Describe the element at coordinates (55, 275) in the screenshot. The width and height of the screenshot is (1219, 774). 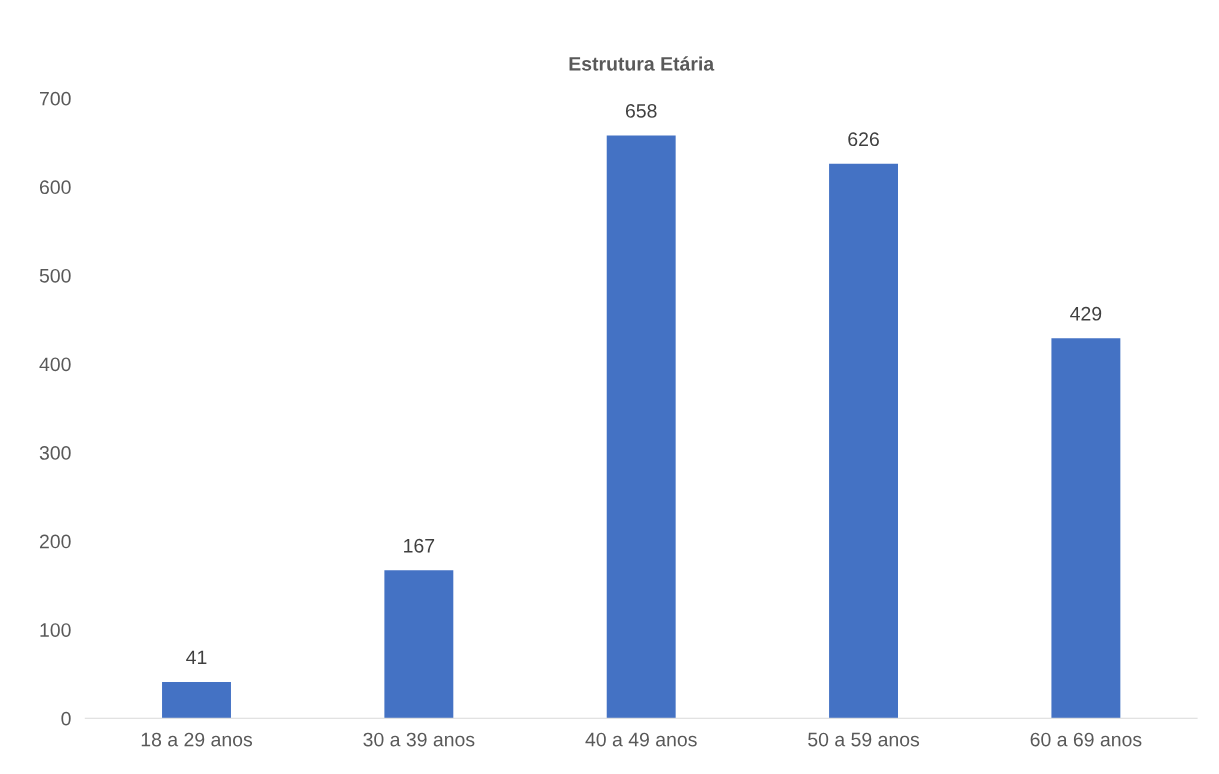
I see `y-tick-label: 500` at that location.